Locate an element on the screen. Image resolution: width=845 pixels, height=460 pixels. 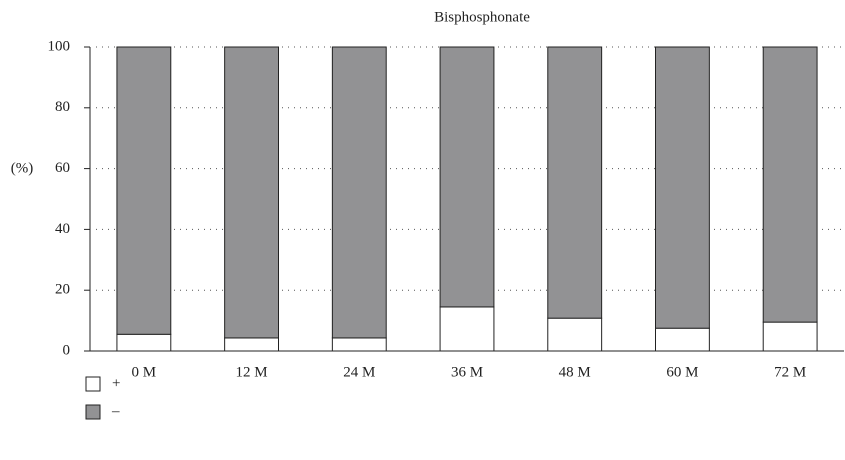
x-tick-label: 24 M is located at coordinates (359, 372).